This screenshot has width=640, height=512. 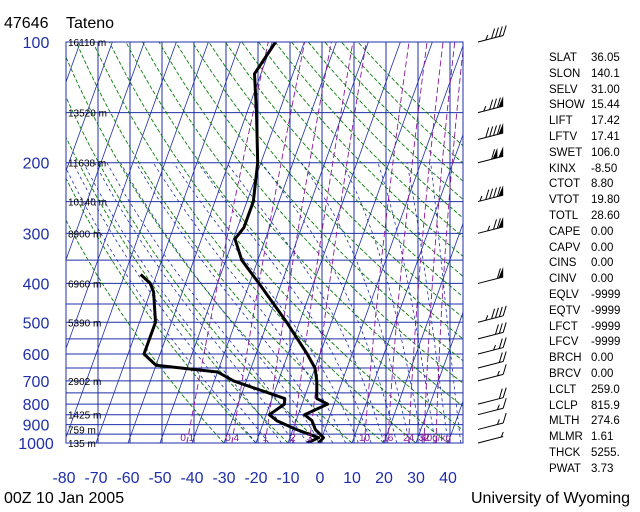 I want to click on index-key: PWAT, so click(x=565, y=468).